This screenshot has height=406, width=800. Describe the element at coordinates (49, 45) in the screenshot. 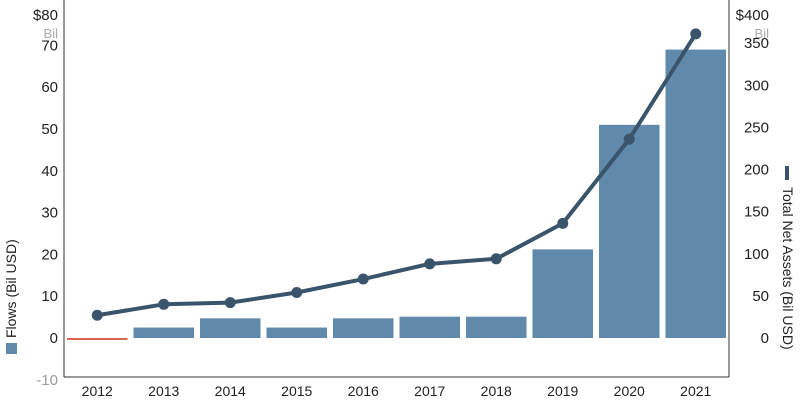

I see `left-tick-label: 70` at that location.